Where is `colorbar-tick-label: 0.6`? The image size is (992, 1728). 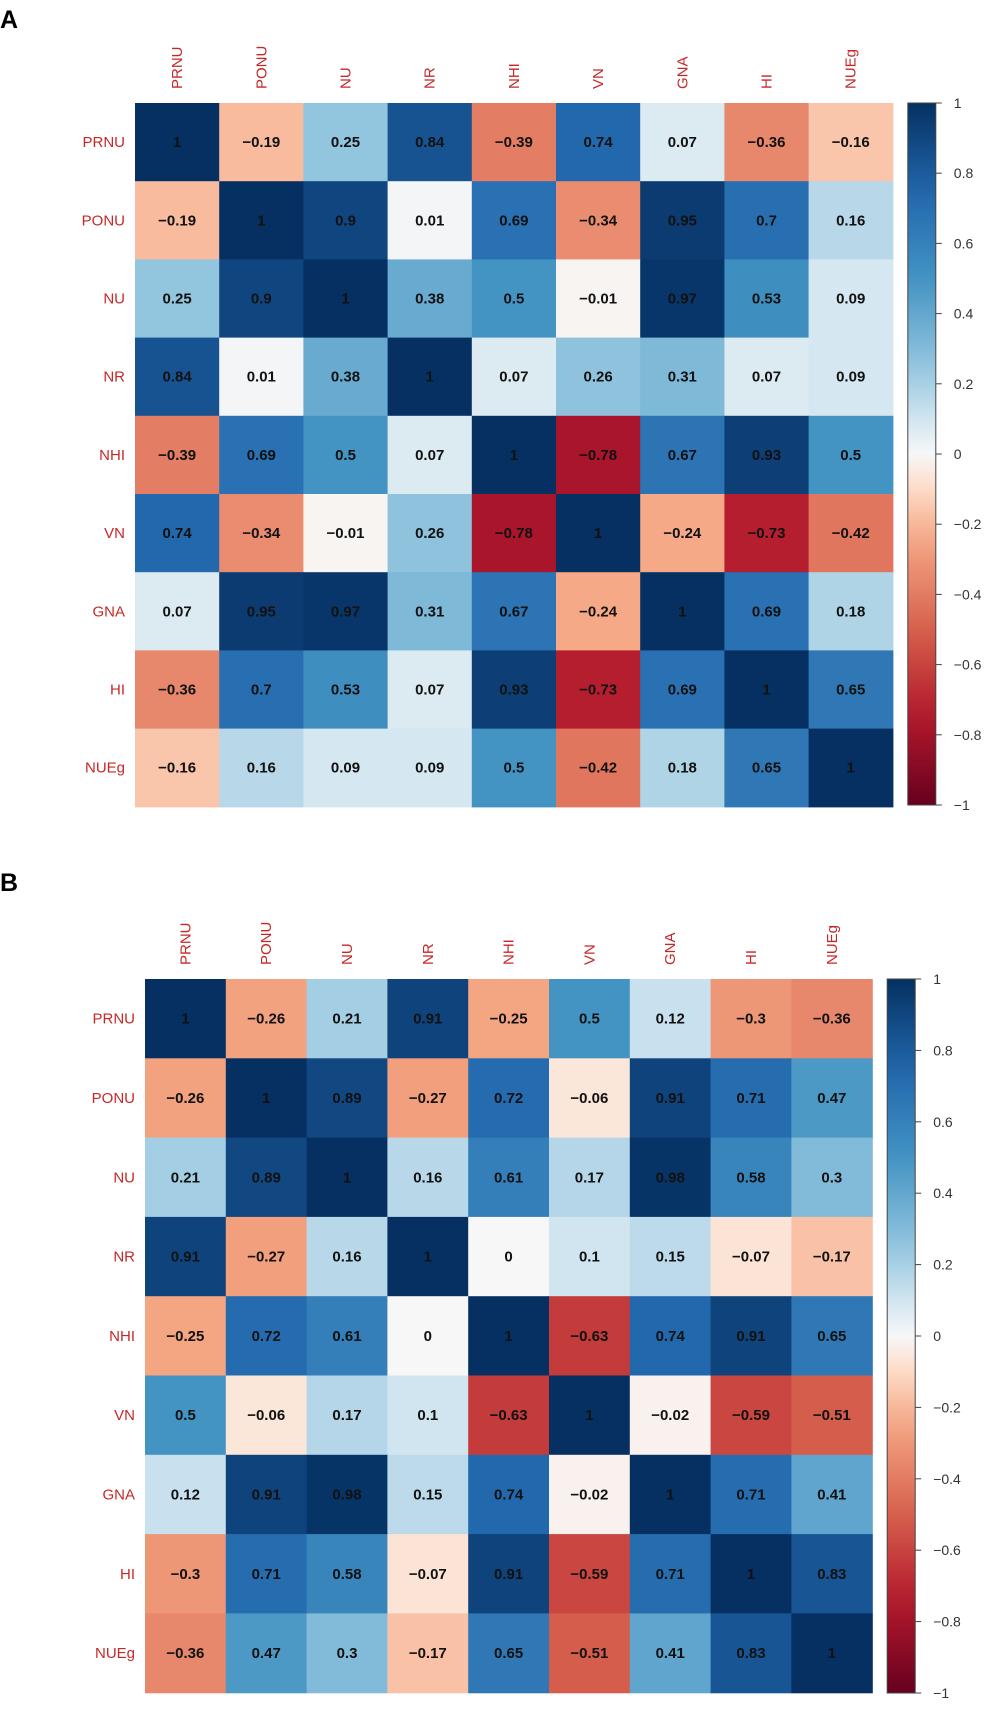 colorbar-tick-label: 0.6 is located at coordinates (943, 1122).